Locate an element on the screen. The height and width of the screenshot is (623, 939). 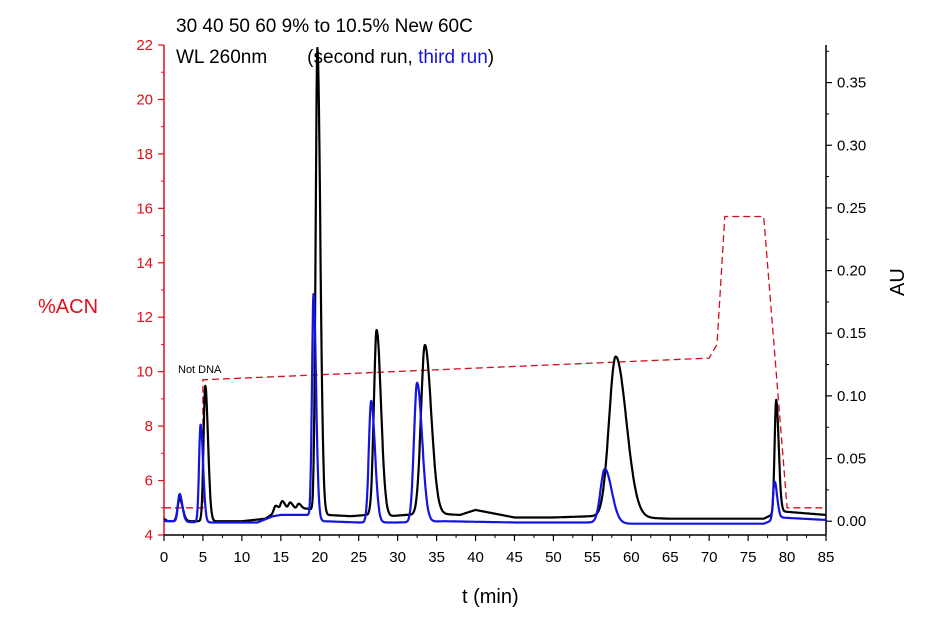
x-tick-label-75: 75 is located at coordinates (748, 557).